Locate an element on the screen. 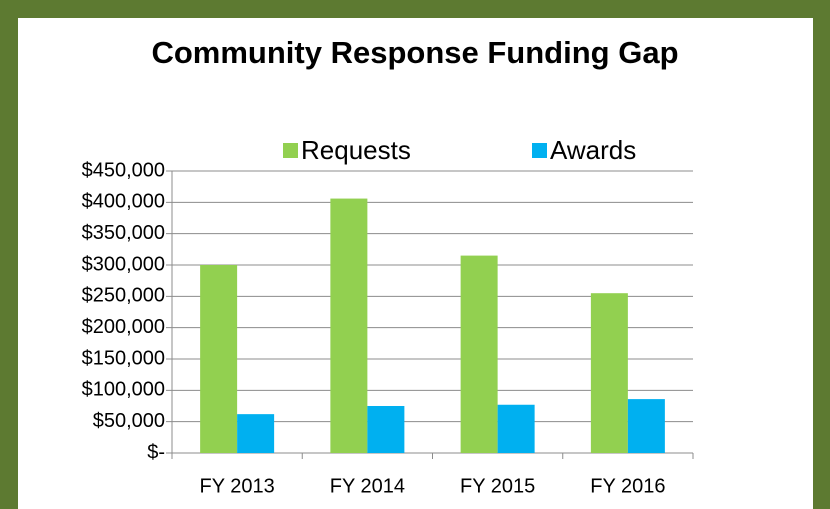 The image size is (830, 509). x-tick-label: FY 2014 is located at coordinates (367, 486).